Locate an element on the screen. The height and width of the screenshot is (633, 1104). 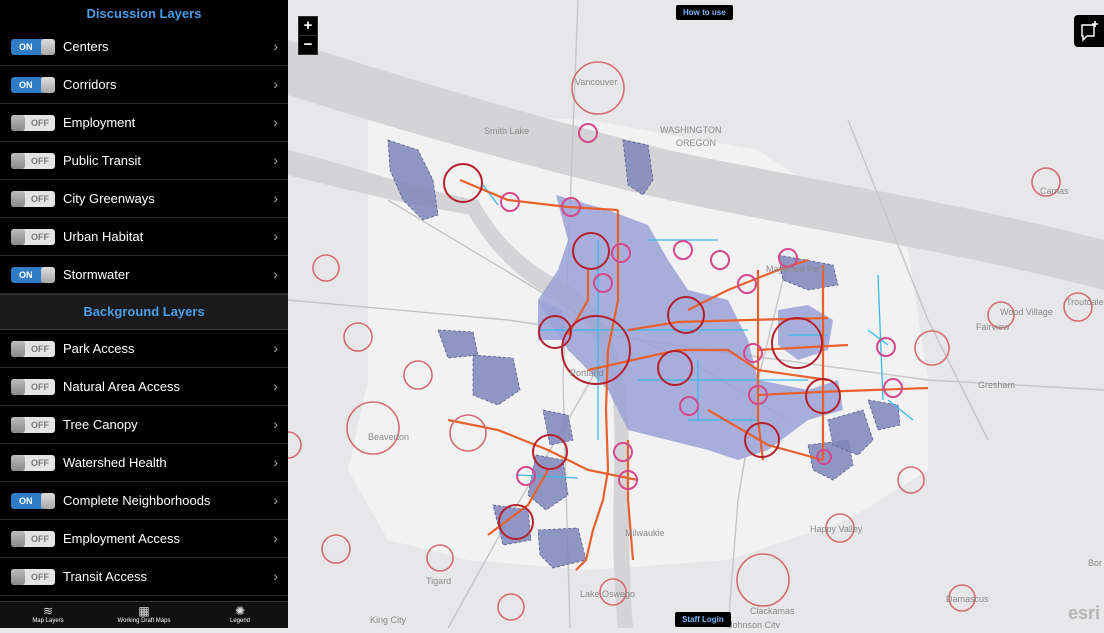
layer-row-urban-habitat: OFF Urban Habitat › is located at coordinates (144, 237).